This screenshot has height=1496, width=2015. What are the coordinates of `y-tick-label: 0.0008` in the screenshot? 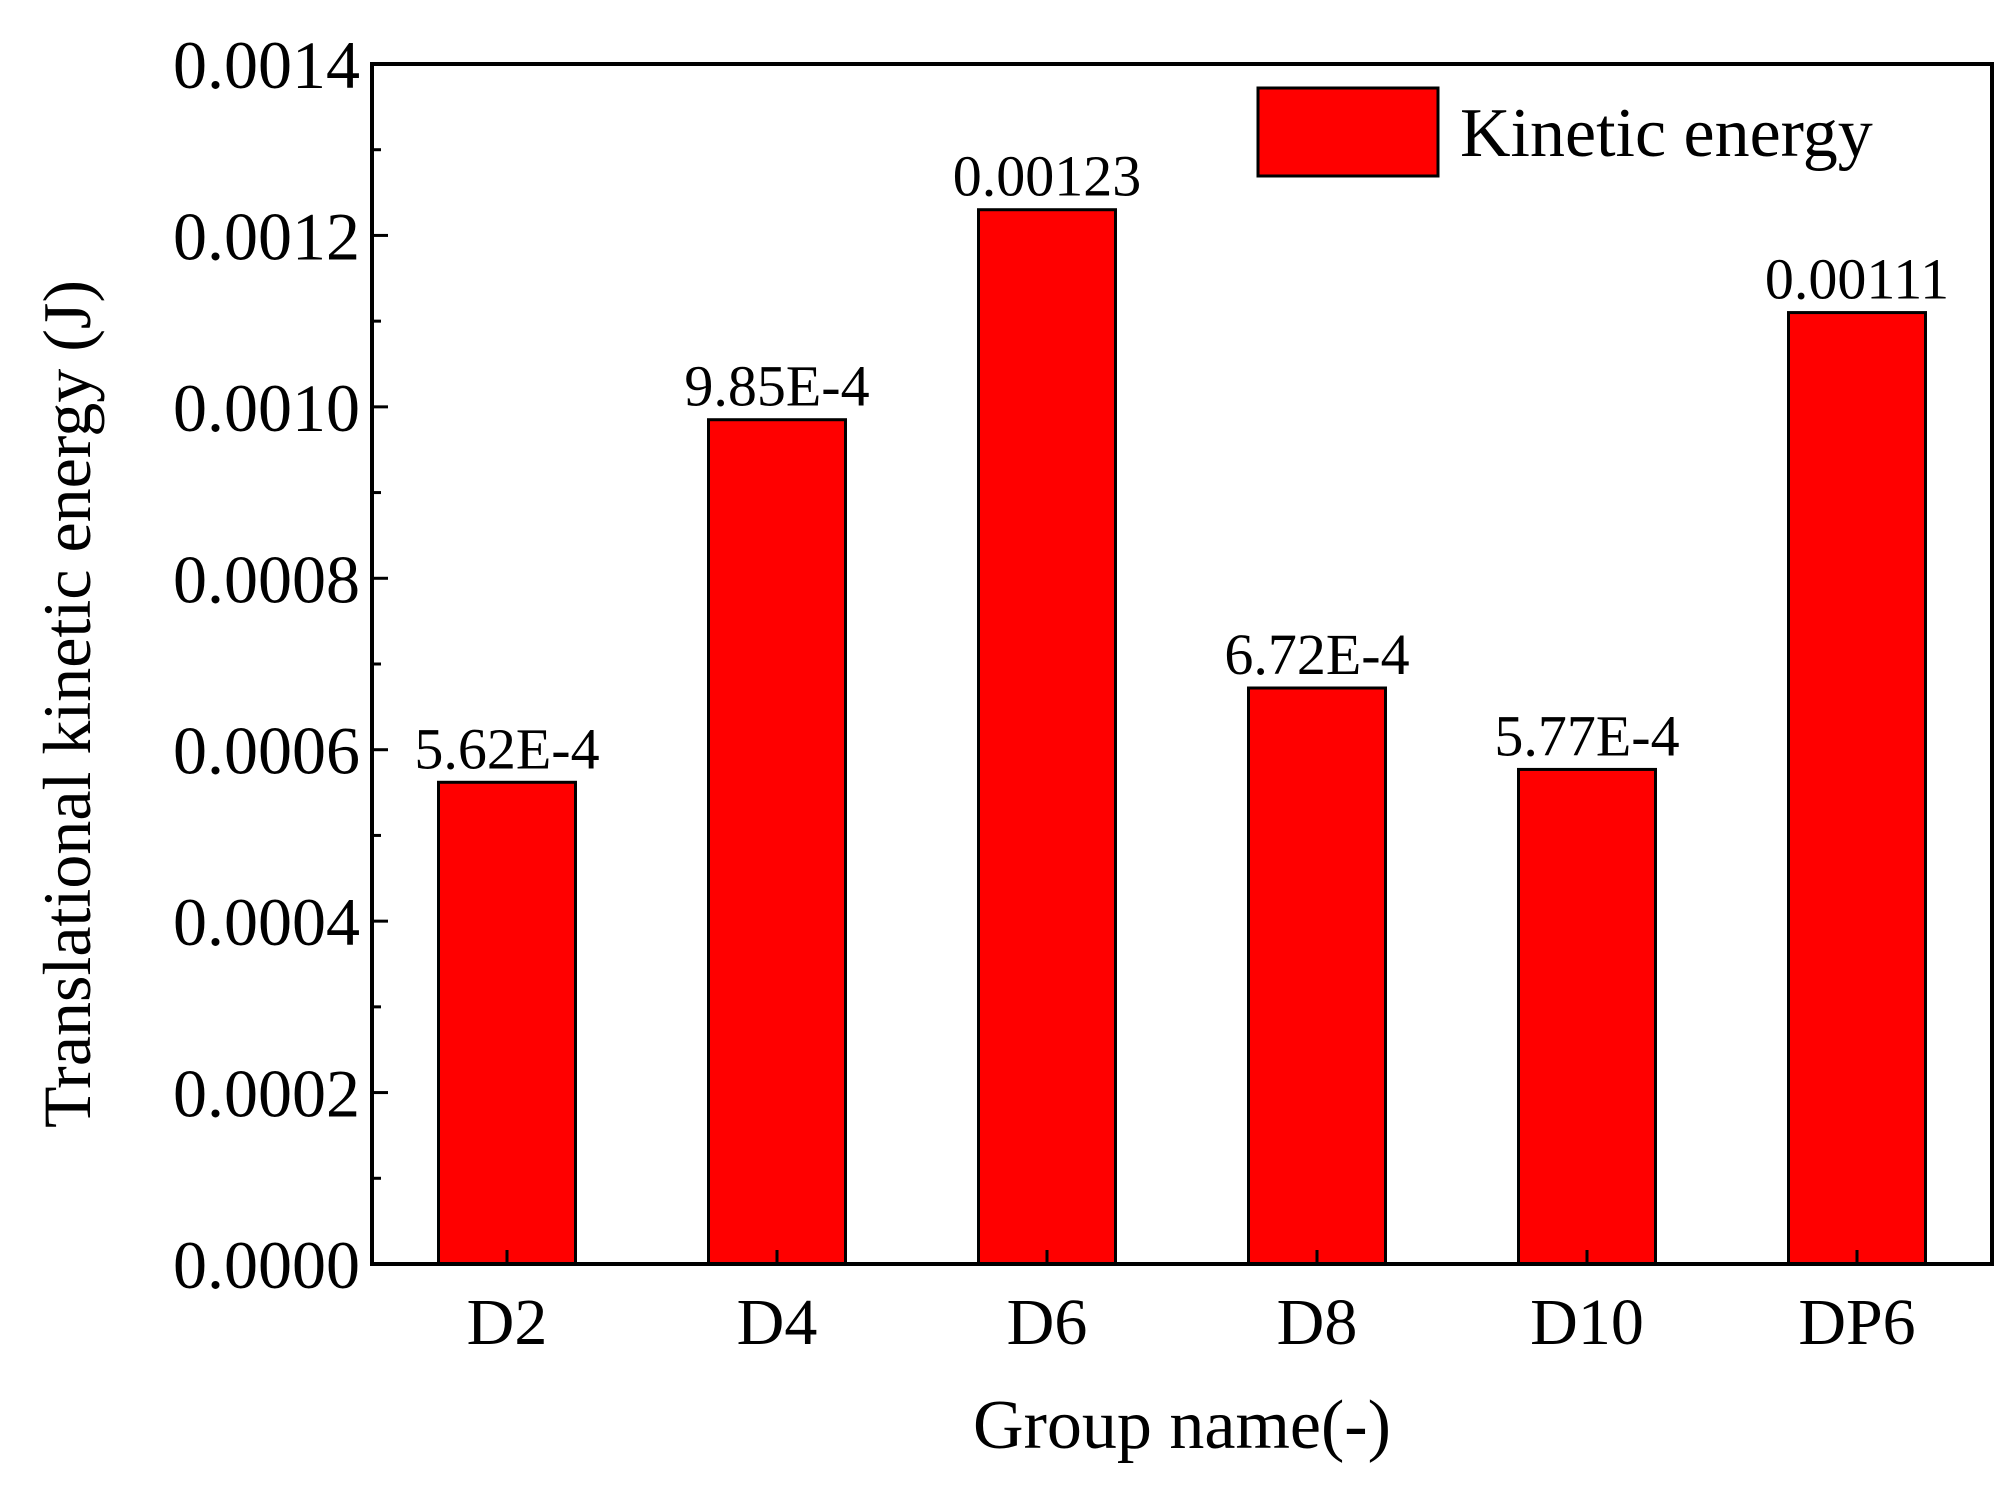 It's located at (266, 579).